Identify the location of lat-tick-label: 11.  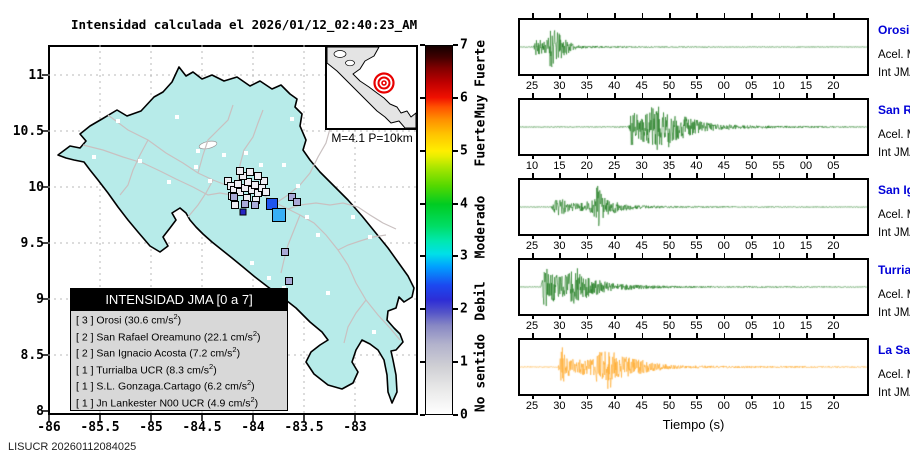
(36, 75).